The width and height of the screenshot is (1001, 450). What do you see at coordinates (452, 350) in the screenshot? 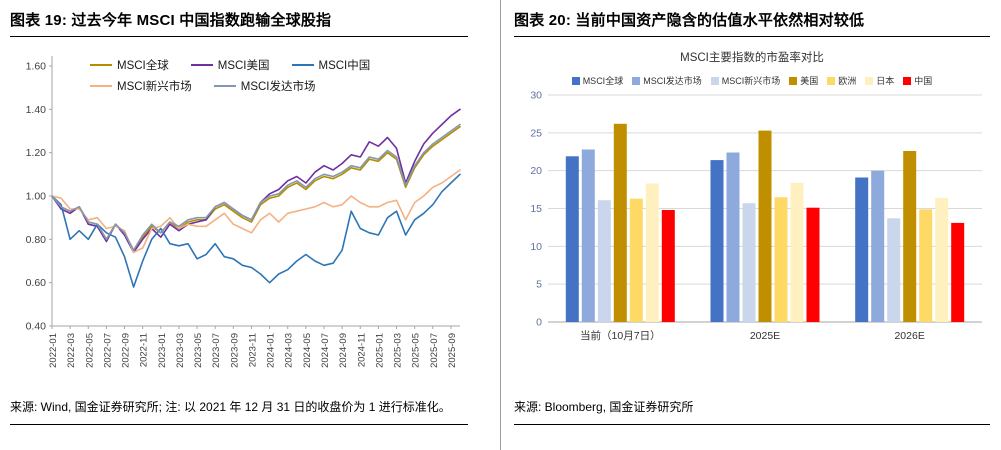
I see `x-tick-label: 2025-09` at bounding box center [452, 350].